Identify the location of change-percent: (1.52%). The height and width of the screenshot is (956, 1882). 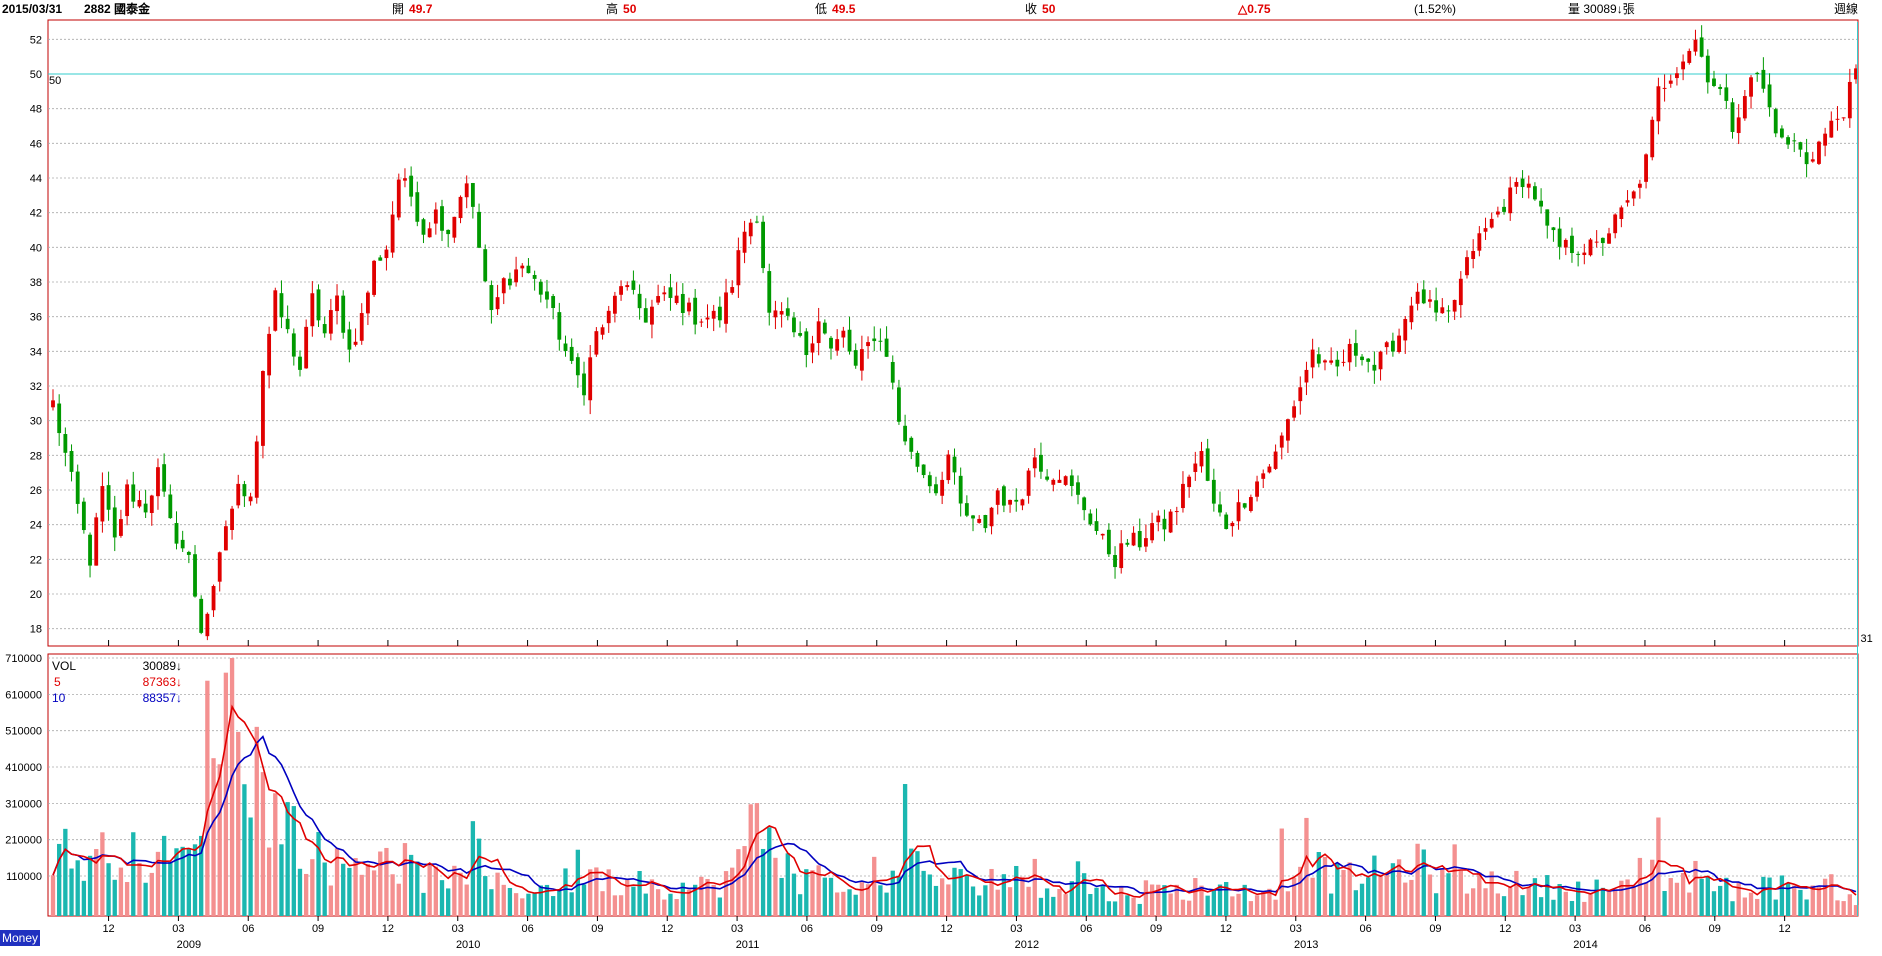
(1435, 9).